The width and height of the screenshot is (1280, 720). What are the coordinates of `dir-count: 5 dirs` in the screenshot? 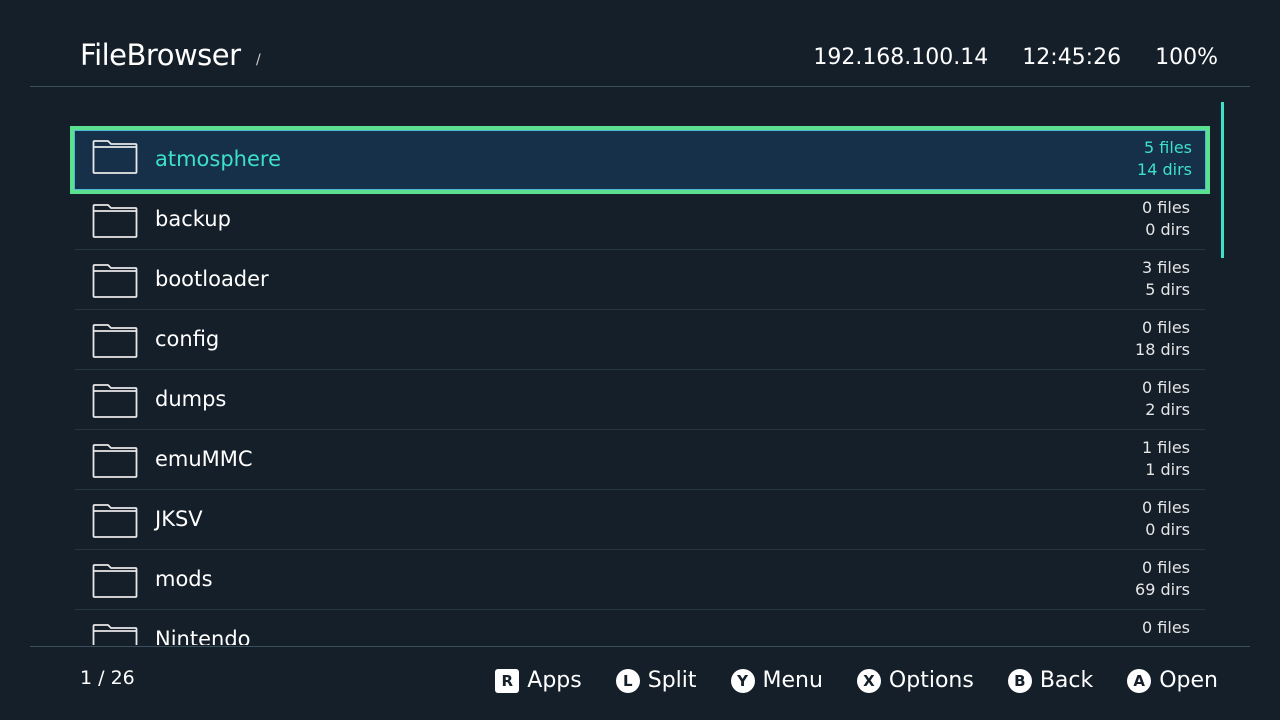 It's located at (1167, 289).